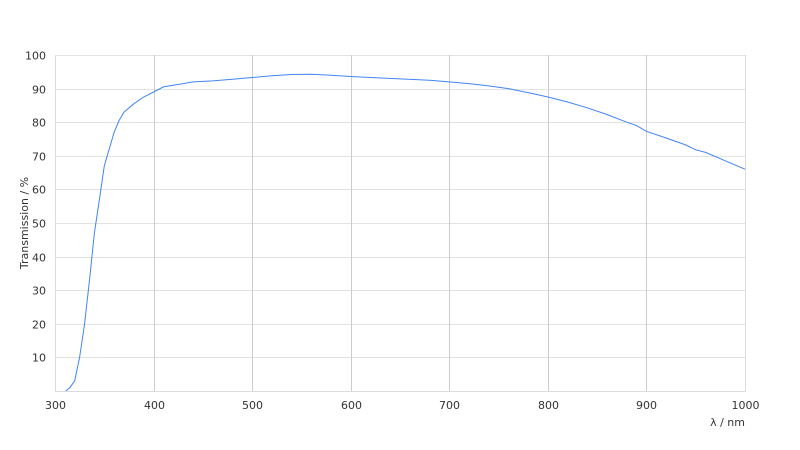 The width and height of the screenshot is (800, 450). Describe the element at coordinates (646, 405) in the screenshot. I see `x-tick-label: 900` at that location.